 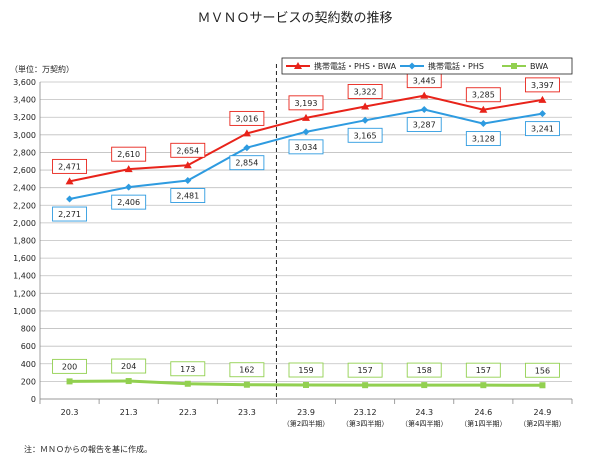 I want to click on data-label: 204, so click(x=129, y=366).